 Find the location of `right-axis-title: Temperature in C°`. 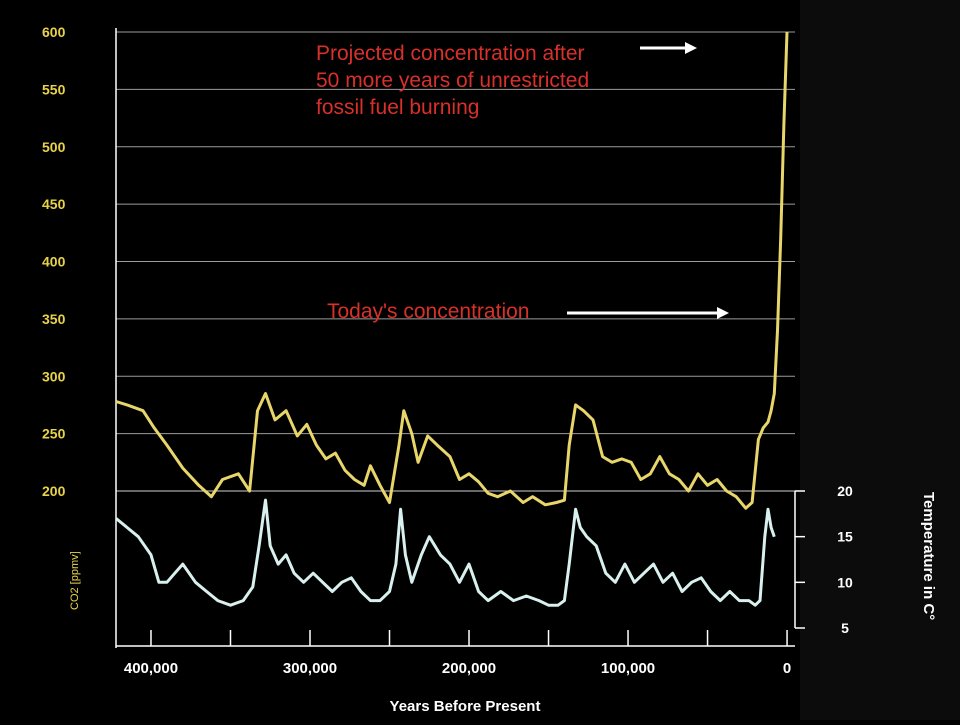

right-axis-title: Temperature in C° is located at coordinates (928, 556).